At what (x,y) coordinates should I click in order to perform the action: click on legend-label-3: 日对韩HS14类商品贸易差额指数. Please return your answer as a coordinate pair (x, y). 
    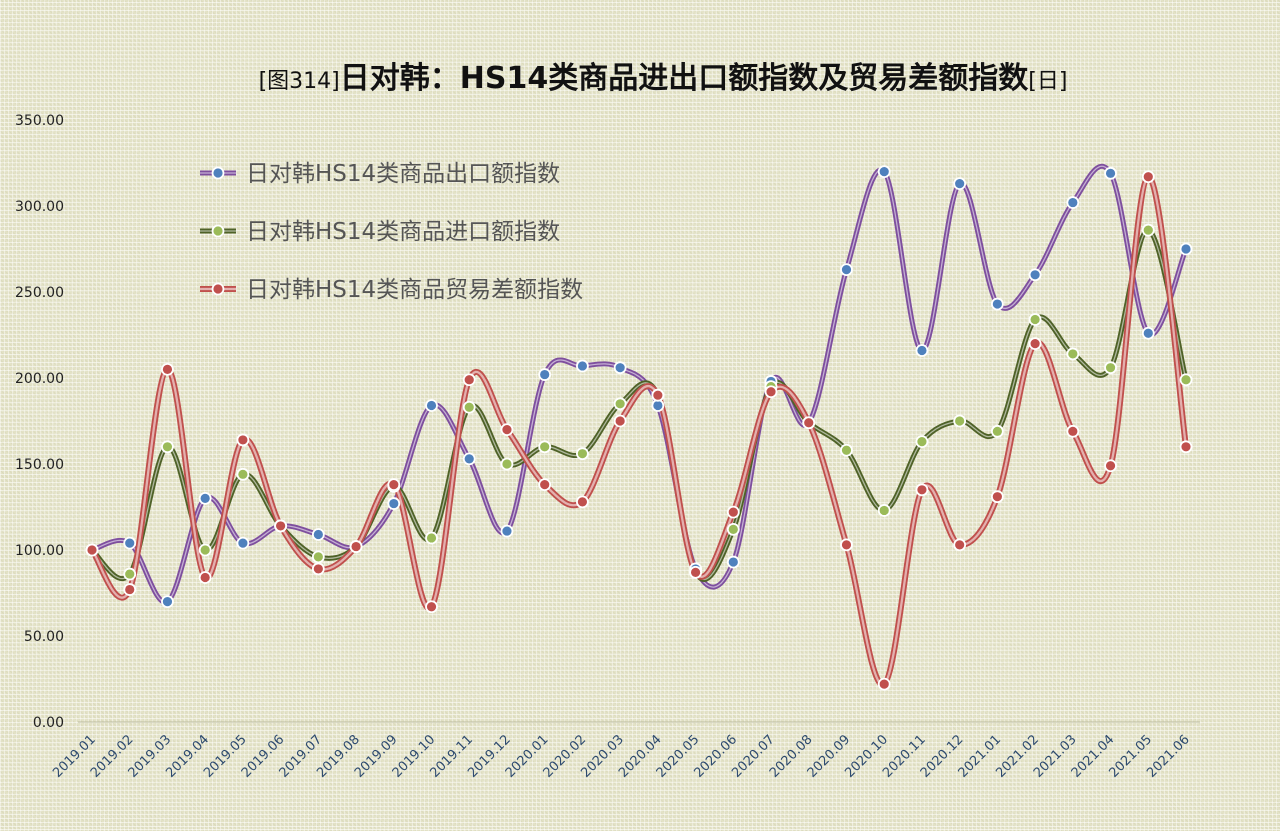
    Looking at the image, I should click on (414, 290).